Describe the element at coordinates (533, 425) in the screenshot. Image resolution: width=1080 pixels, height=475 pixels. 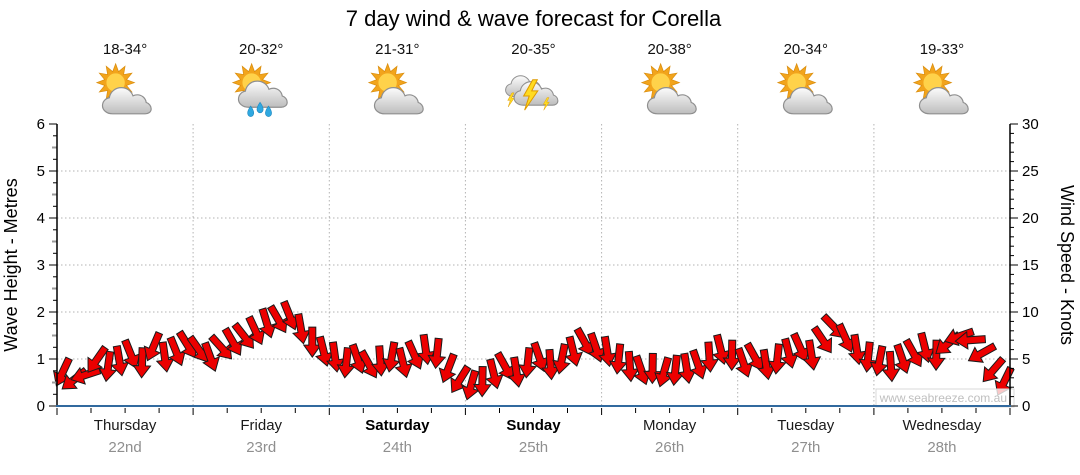
I see `day-name: Sunday` at that location.